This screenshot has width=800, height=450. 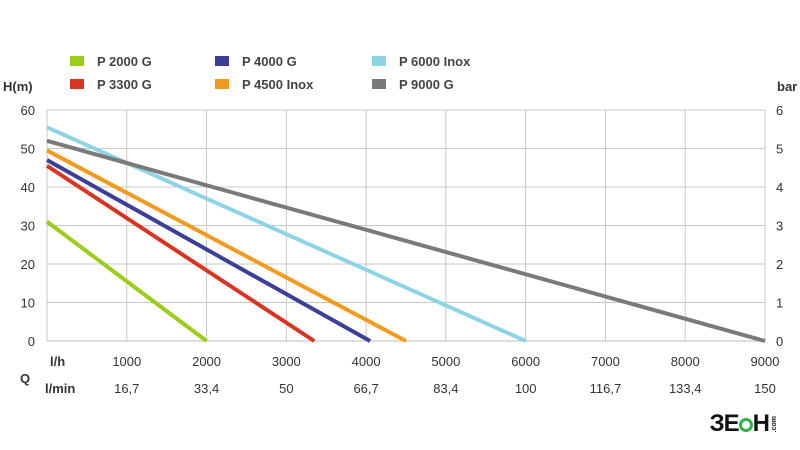 I want to click on x-row2-tick-label: 50, so click(x=286, y=388).